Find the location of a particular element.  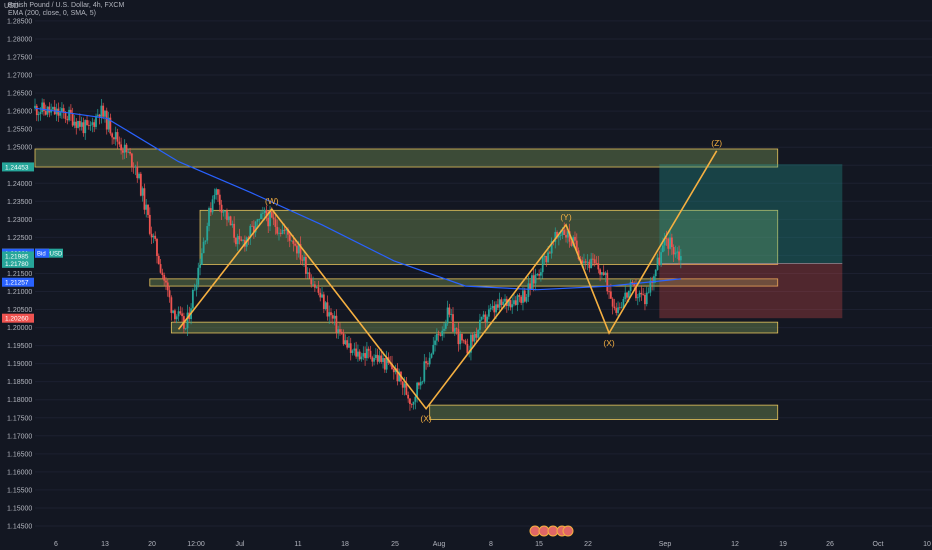

y-tick-label: 1.14500 is located at coordinates (19, 526).